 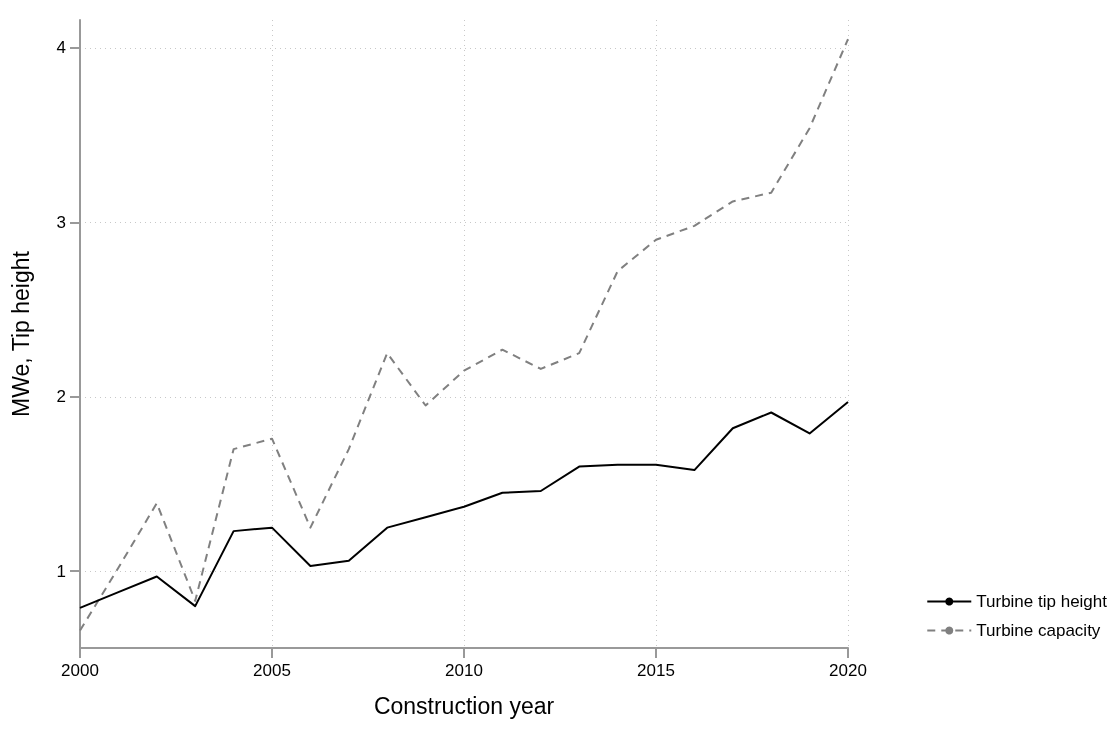 I want to click on x-tick-label: 2005, so click(x=272, y=670).